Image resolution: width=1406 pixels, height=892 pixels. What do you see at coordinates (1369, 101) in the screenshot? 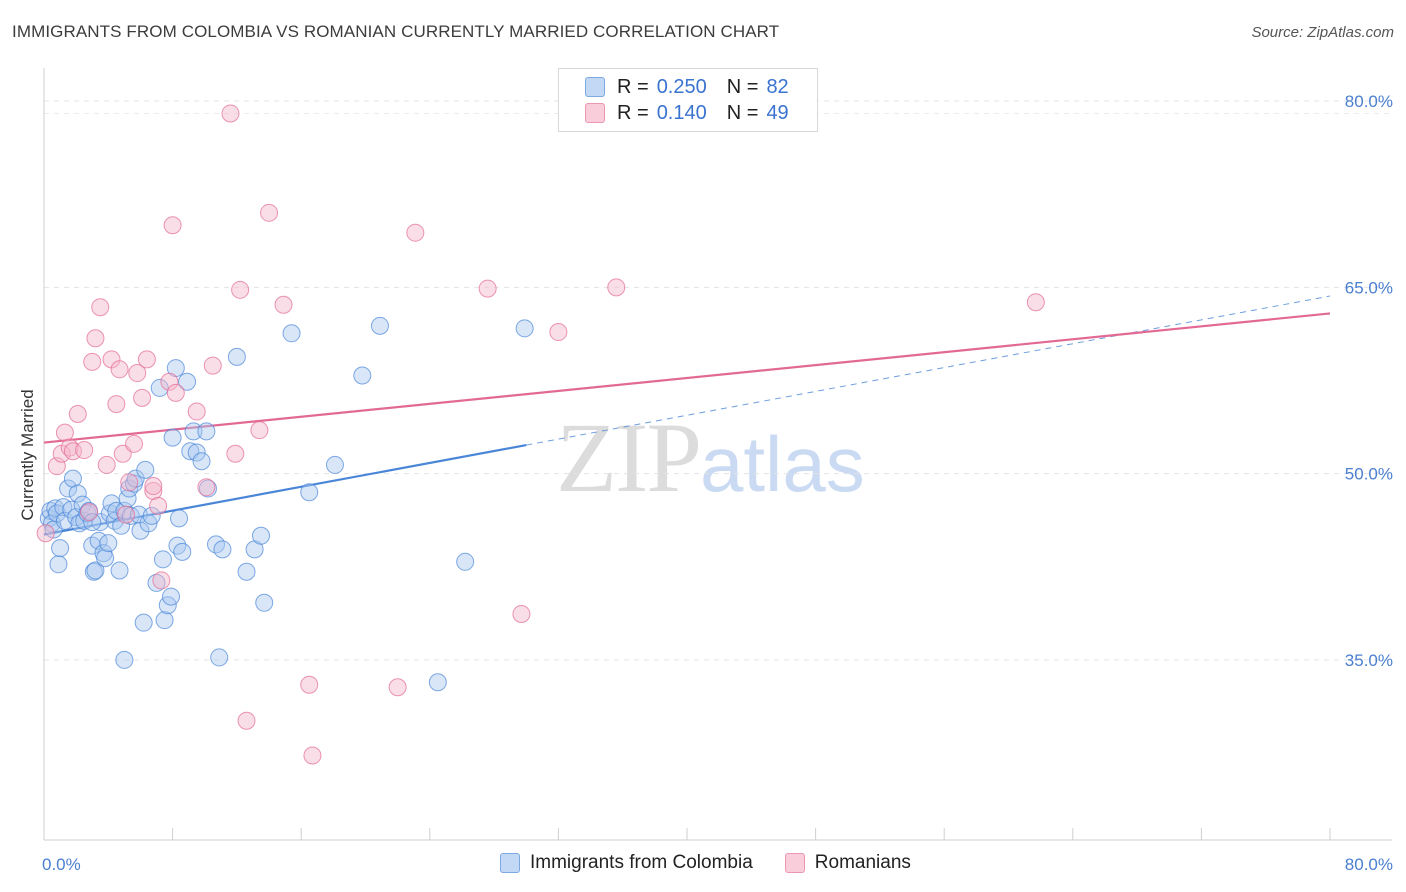
I see `y-tick-label: 80.0%` at bounding box center [1369, 101].